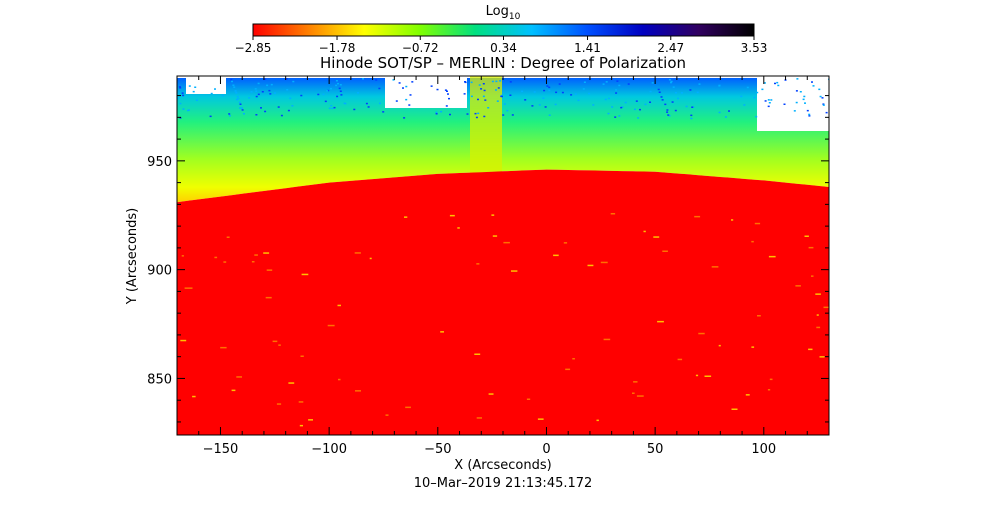  What do you see at coordinates (503, 30) in the screenshot?
I see `colorbar` at bounding box center [503, 30].